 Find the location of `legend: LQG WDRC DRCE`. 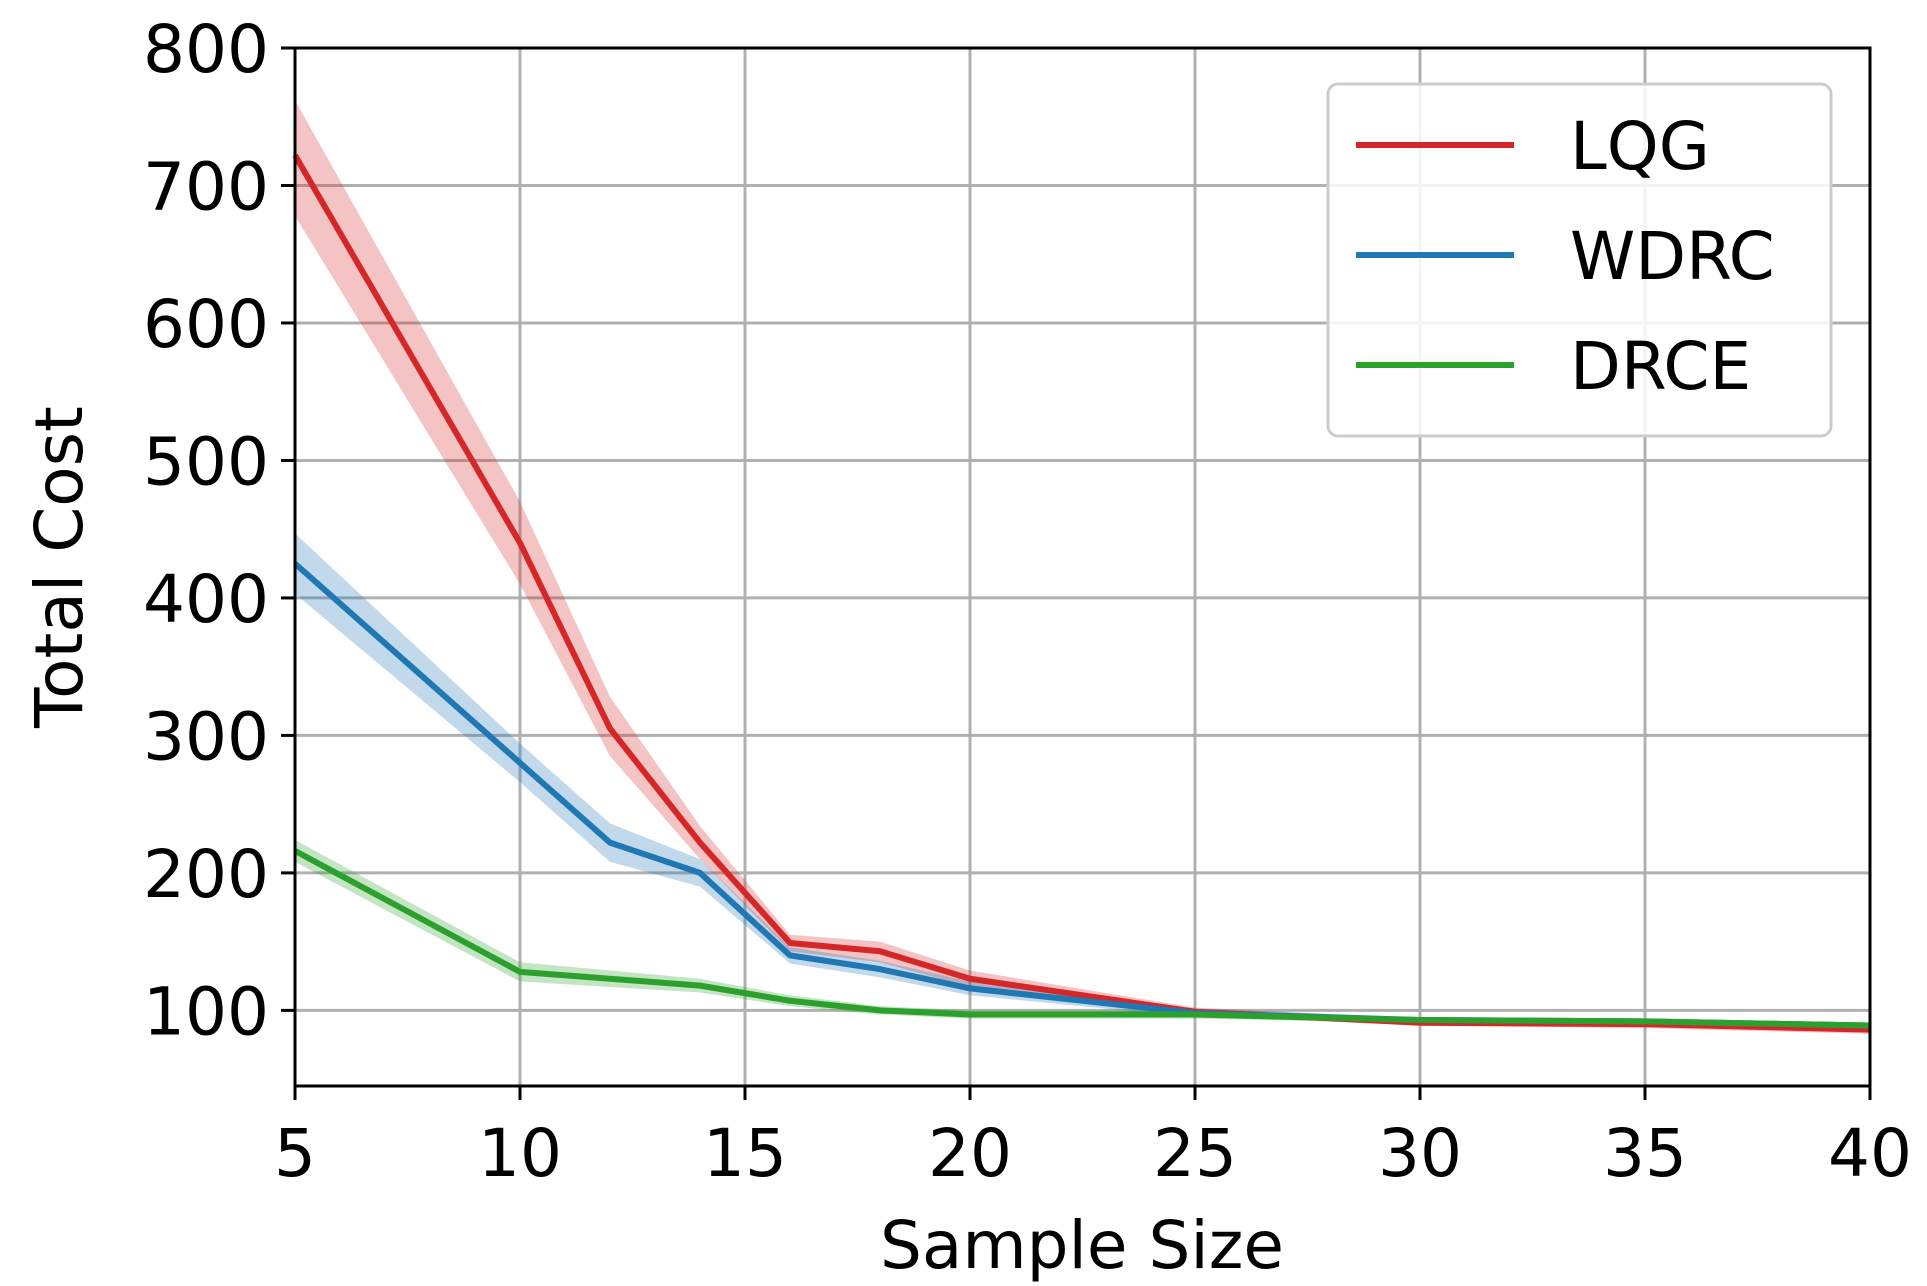

legend: LQG WDRC DRCE is located at coordinates (1579, 260).